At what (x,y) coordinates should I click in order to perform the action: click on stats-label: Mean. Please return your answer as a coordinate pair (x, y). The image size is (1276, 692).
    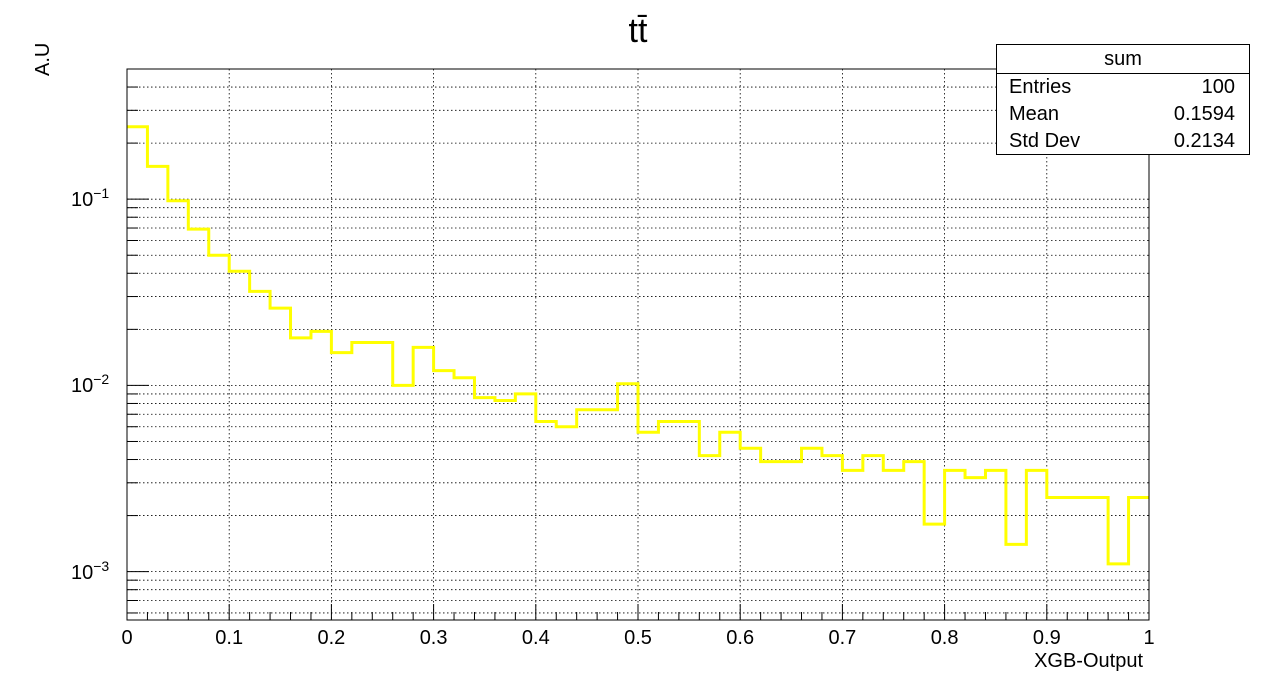
    Looking at the image, I should click on (1034, 114).